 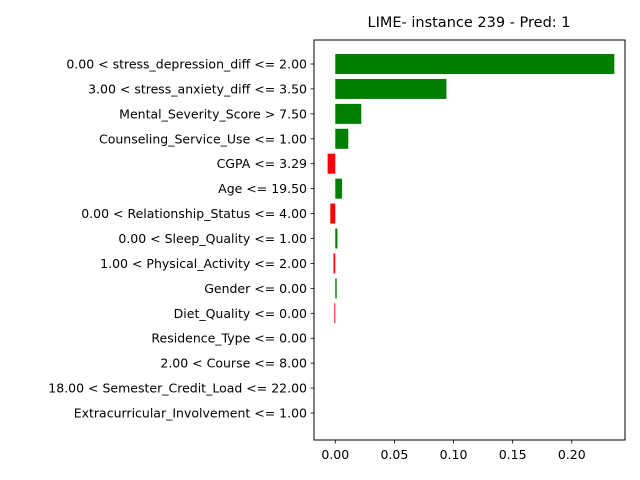 What do you see at coordinates (186, 64) in the screenshot?
I see `y-tick-label: 0.00 < stress_depression_diff <= 2.00` at bounding box center [186, 64].